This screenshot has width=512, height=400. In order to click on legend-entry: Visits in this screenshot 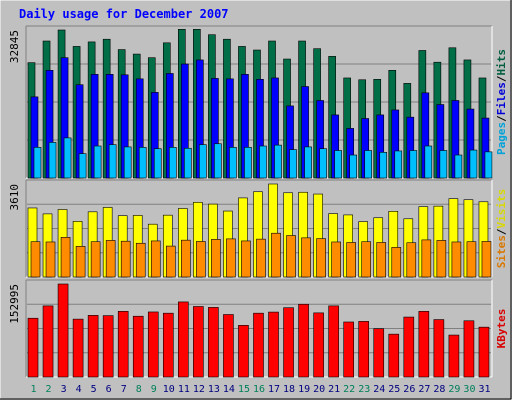, I will do `click(501, 209)`.